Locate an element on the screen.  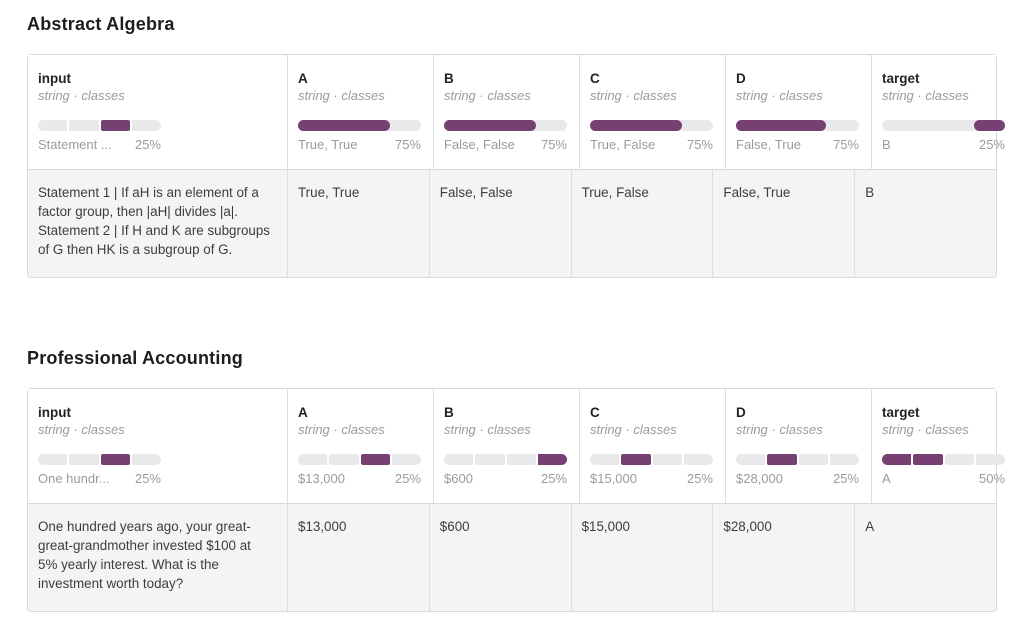
top-class-label: $600 is located at coordinates (458, 478).